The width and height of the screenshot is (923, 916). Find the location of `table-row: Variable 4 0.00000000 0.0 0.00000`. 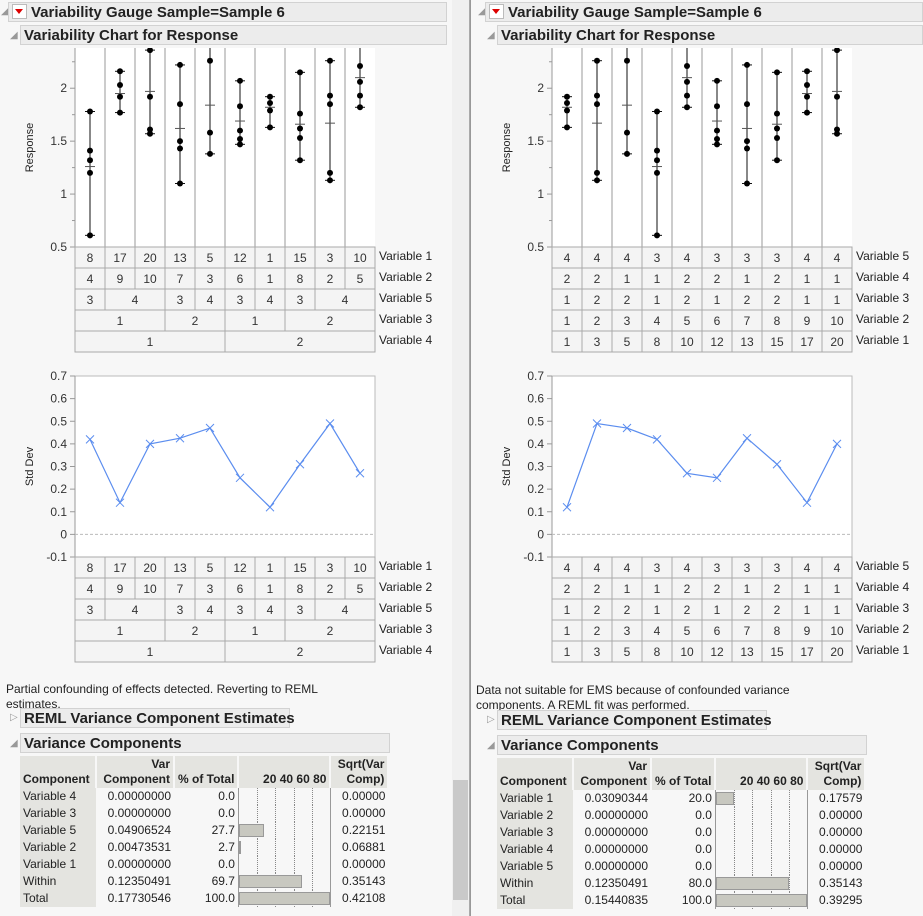

table-row: Variable 4 0.00000000 0.0 0.00000 is located at coordinates (681, 849).